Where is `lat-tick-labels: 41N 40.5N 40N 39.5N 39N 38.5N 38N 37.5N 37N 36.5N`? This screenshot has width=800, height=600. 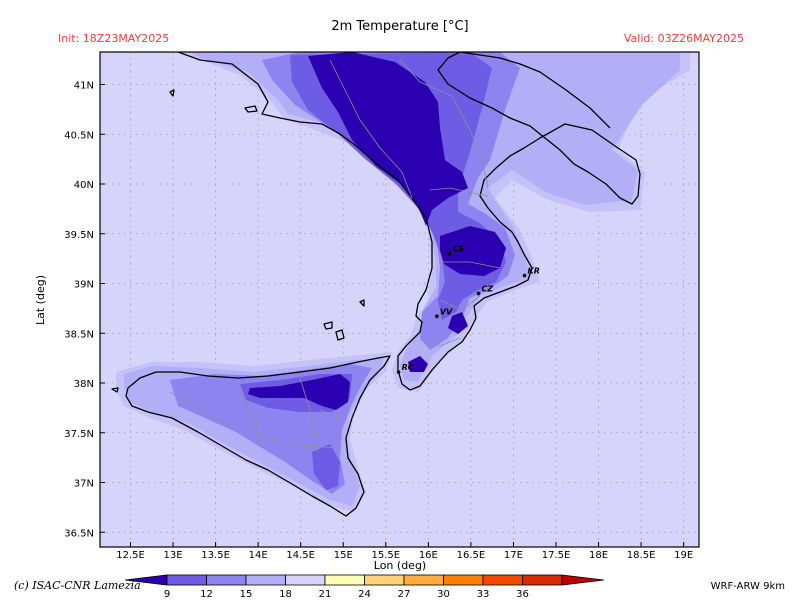
lat-tick-labels: 41N 40.5N 40N 39.5N 39N 38.5N 38N 37.5N 37N 36.5N is located at coordinates (84, 310).